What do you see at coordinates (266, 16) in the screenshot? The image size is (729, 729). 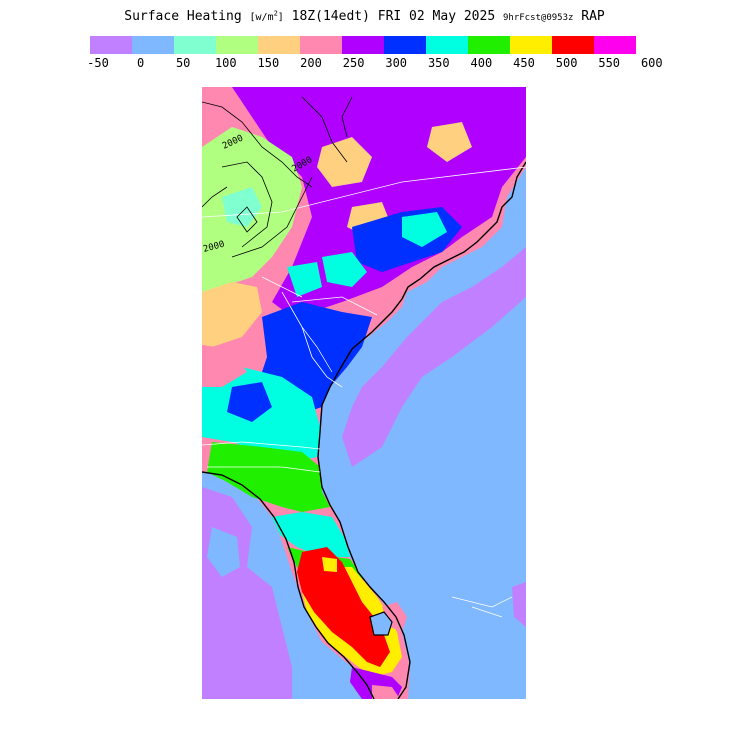 I see `title-unit: [w/m2]` at bounding box center [266, 16].